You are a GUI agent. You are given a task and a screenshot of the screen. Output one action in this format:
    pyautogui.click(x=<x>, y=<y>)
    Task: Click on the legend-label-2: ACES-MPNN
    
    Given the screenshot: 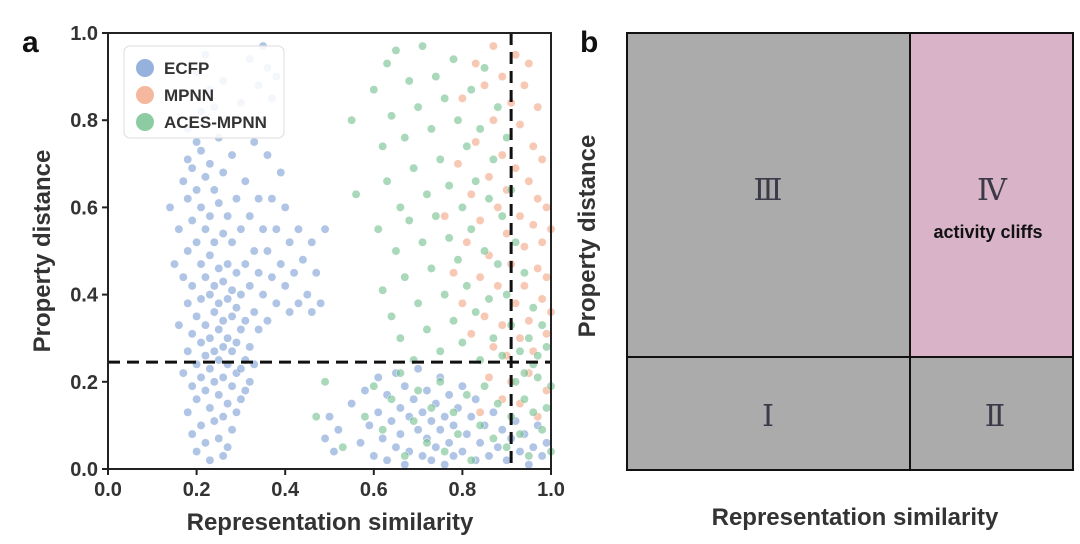 What is the action you would take?
    pyautogui.click(x=215, y=122)
    